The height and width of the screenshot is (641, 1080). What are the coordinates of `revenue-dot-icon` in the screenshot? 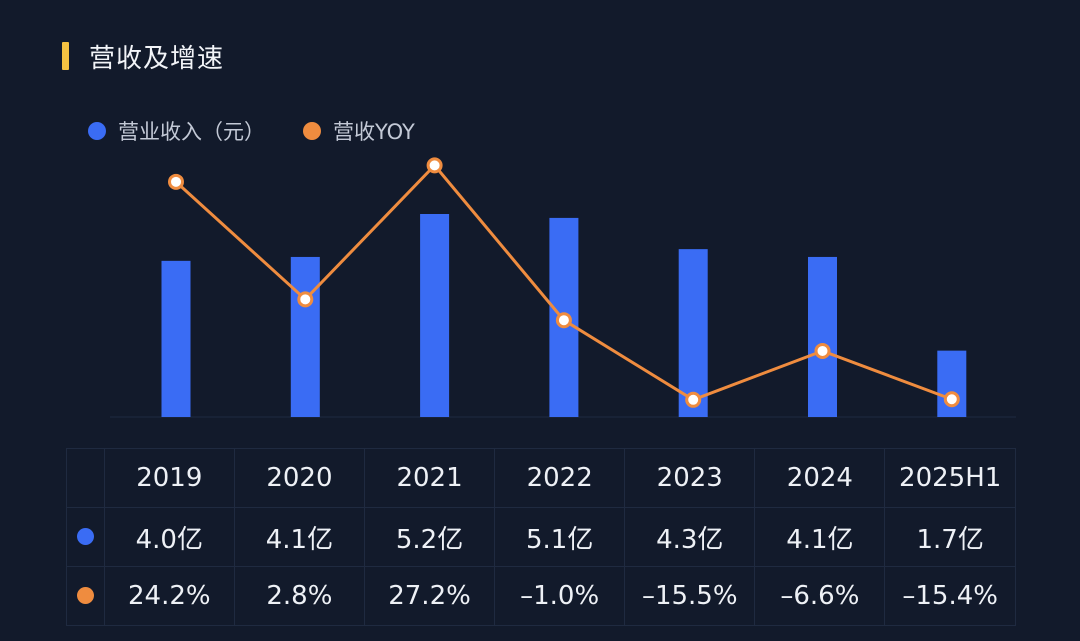 It's located at (85, 536).